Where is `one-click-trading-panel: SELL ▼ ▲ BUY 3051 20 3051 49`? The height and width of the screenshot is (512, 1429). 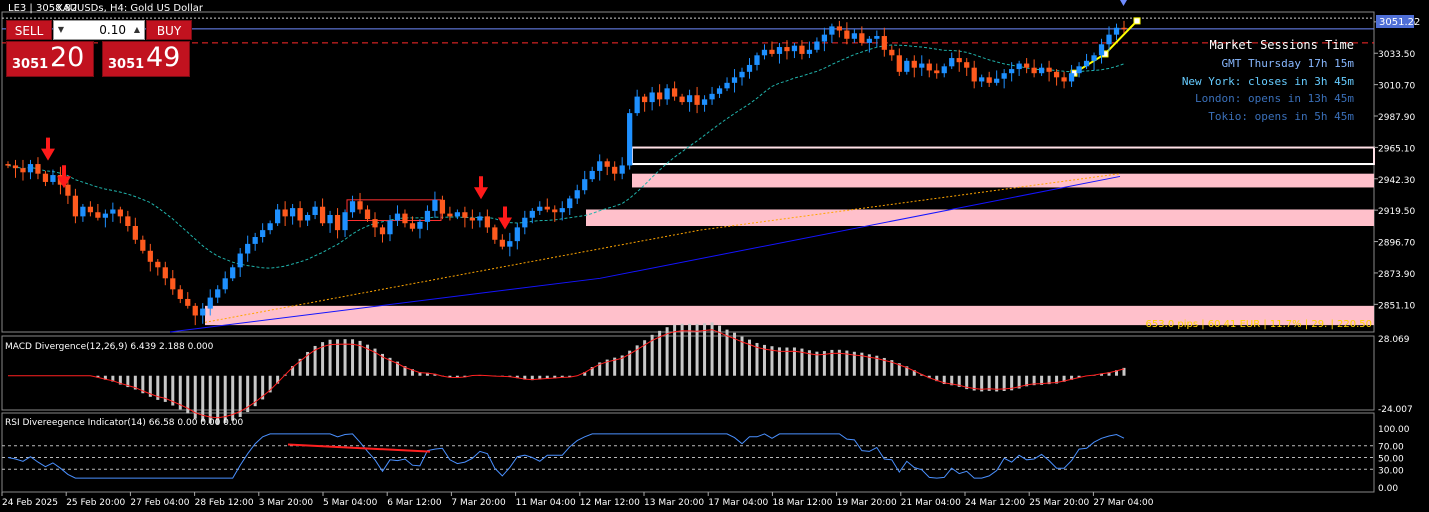
one-click-trading-panel: SELL ▼ ▲ BUY 3051 20 3051 49 is located at coordinates (99, 49).